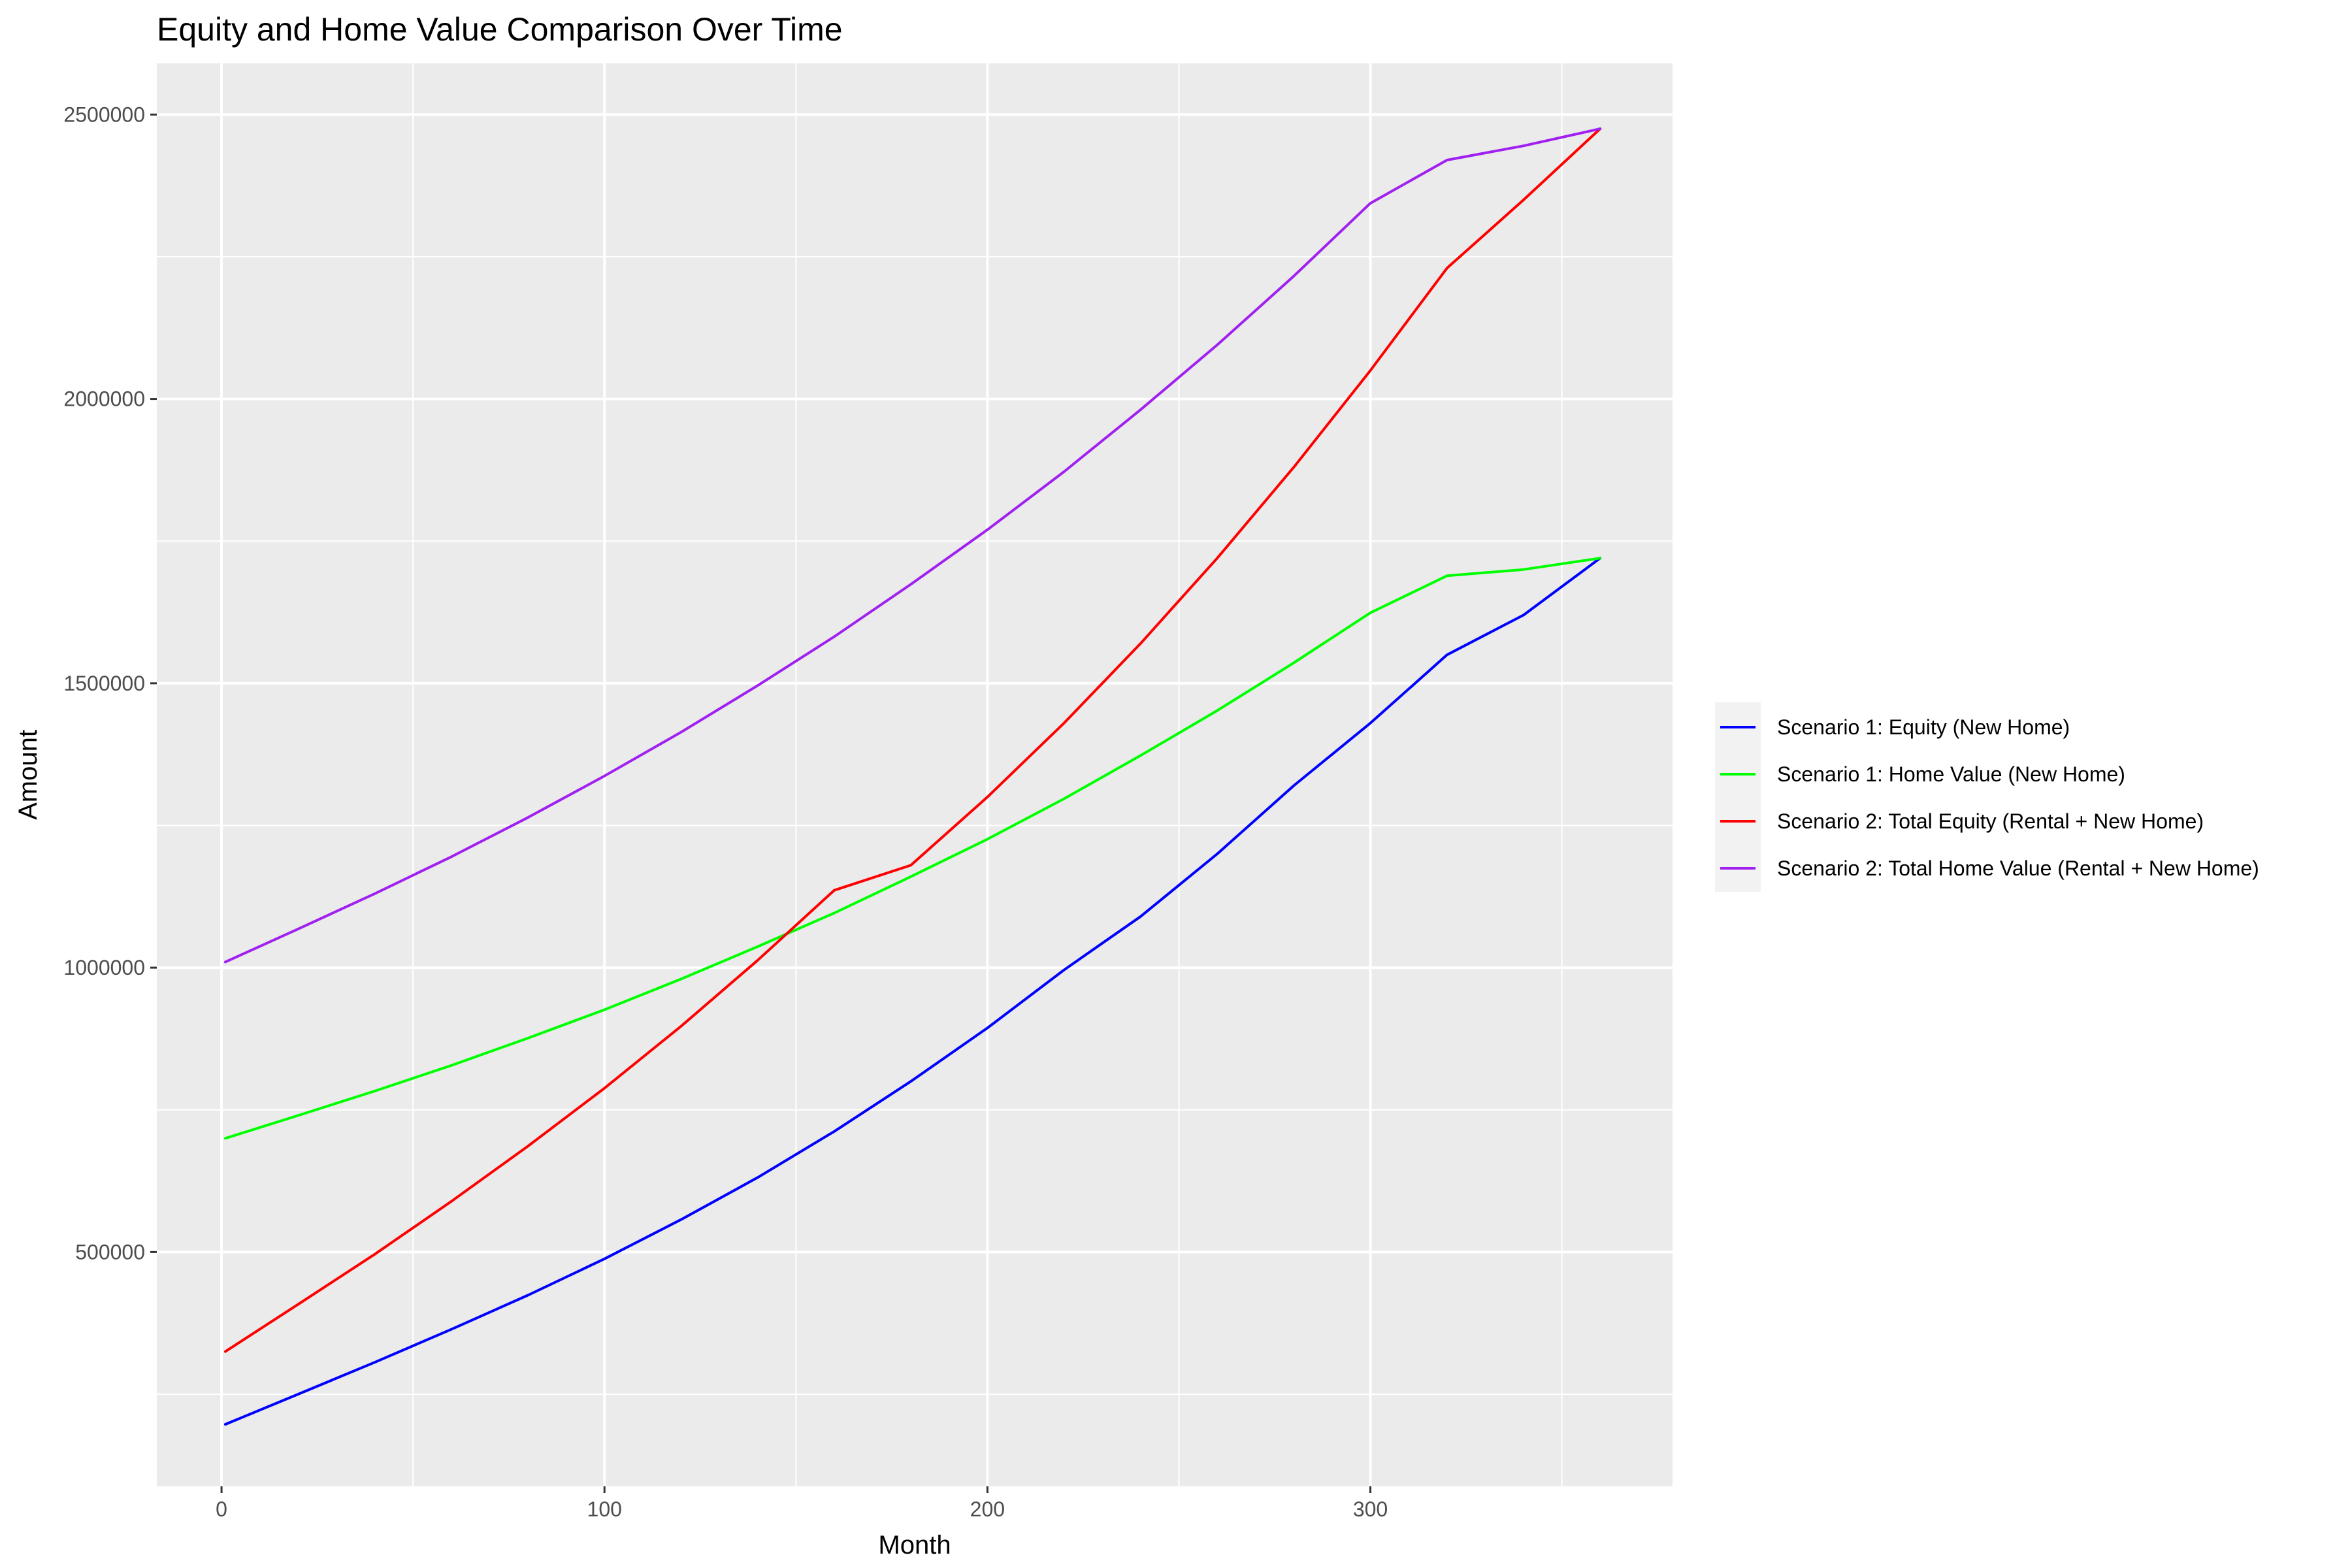 The image size is (2352, 1568). What do you see at coordinates (1923, 727) in the screenshot?
I see `legend-label-1: Scenario 1: Equity (New Home)` at bounding box center [1923, 727].